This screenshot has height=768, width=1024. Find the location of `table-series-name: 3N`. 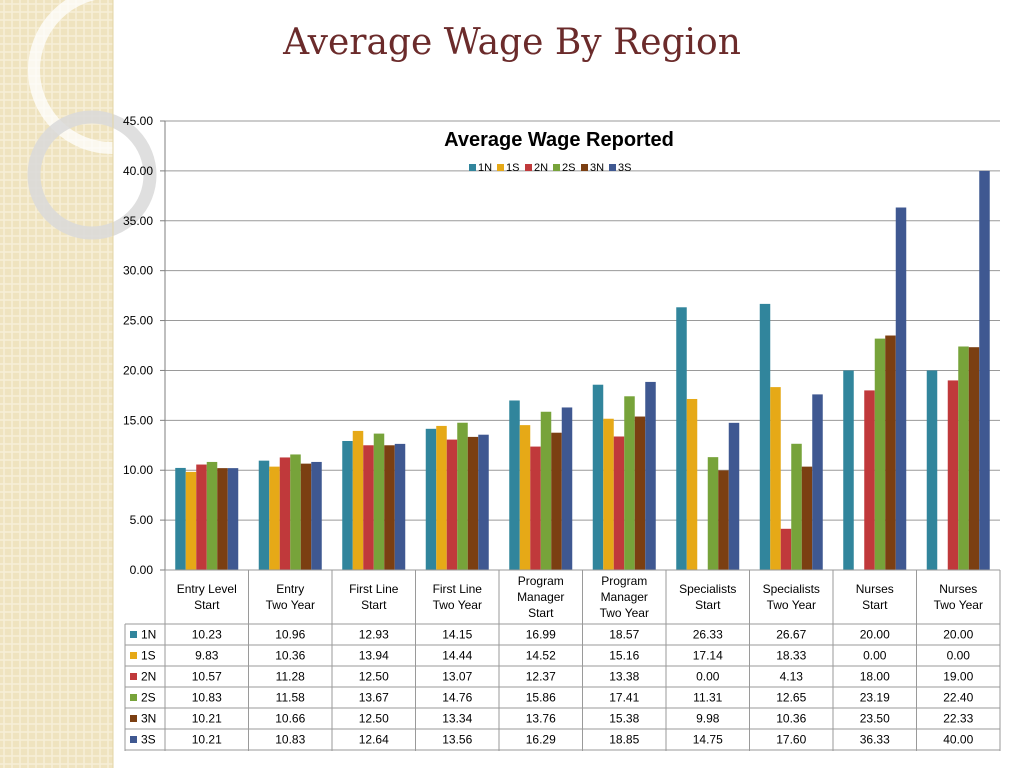

table-series-name: 3N is located at coordinates (148, 719).